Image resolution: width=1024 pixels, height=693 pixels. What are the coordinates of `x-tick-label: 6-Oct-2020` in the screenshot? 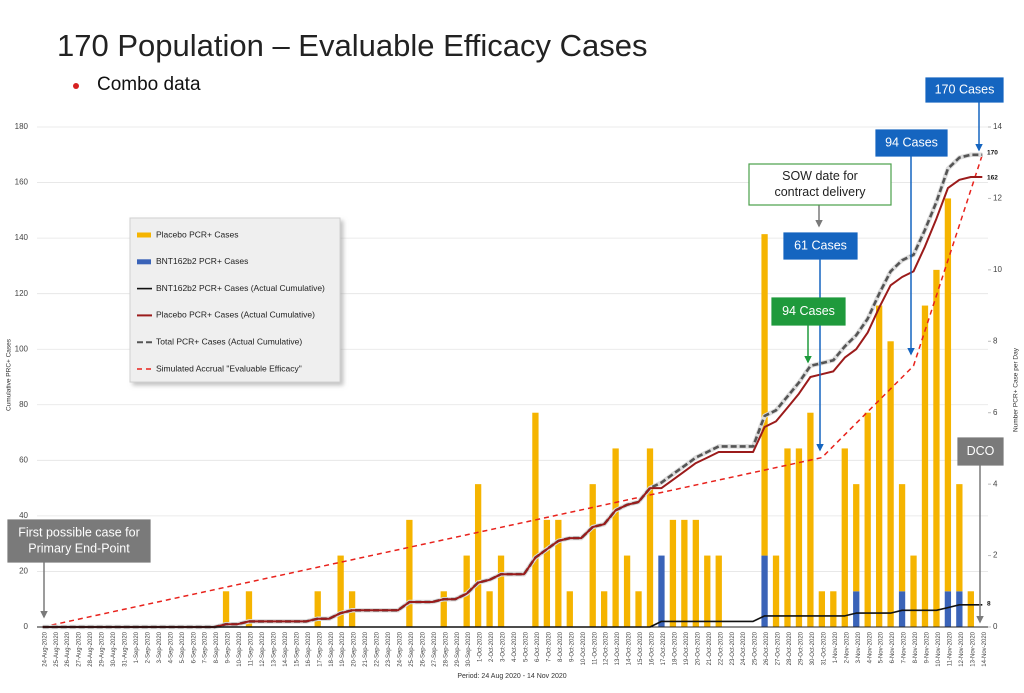 It's located at (538, 646).